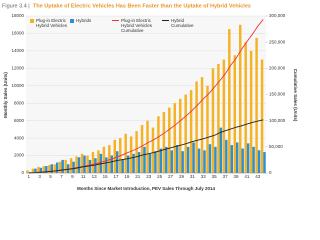  Describe the element at coordinates (215, 176) in the screenshot. I see `x-tick-label: 35` at that location.